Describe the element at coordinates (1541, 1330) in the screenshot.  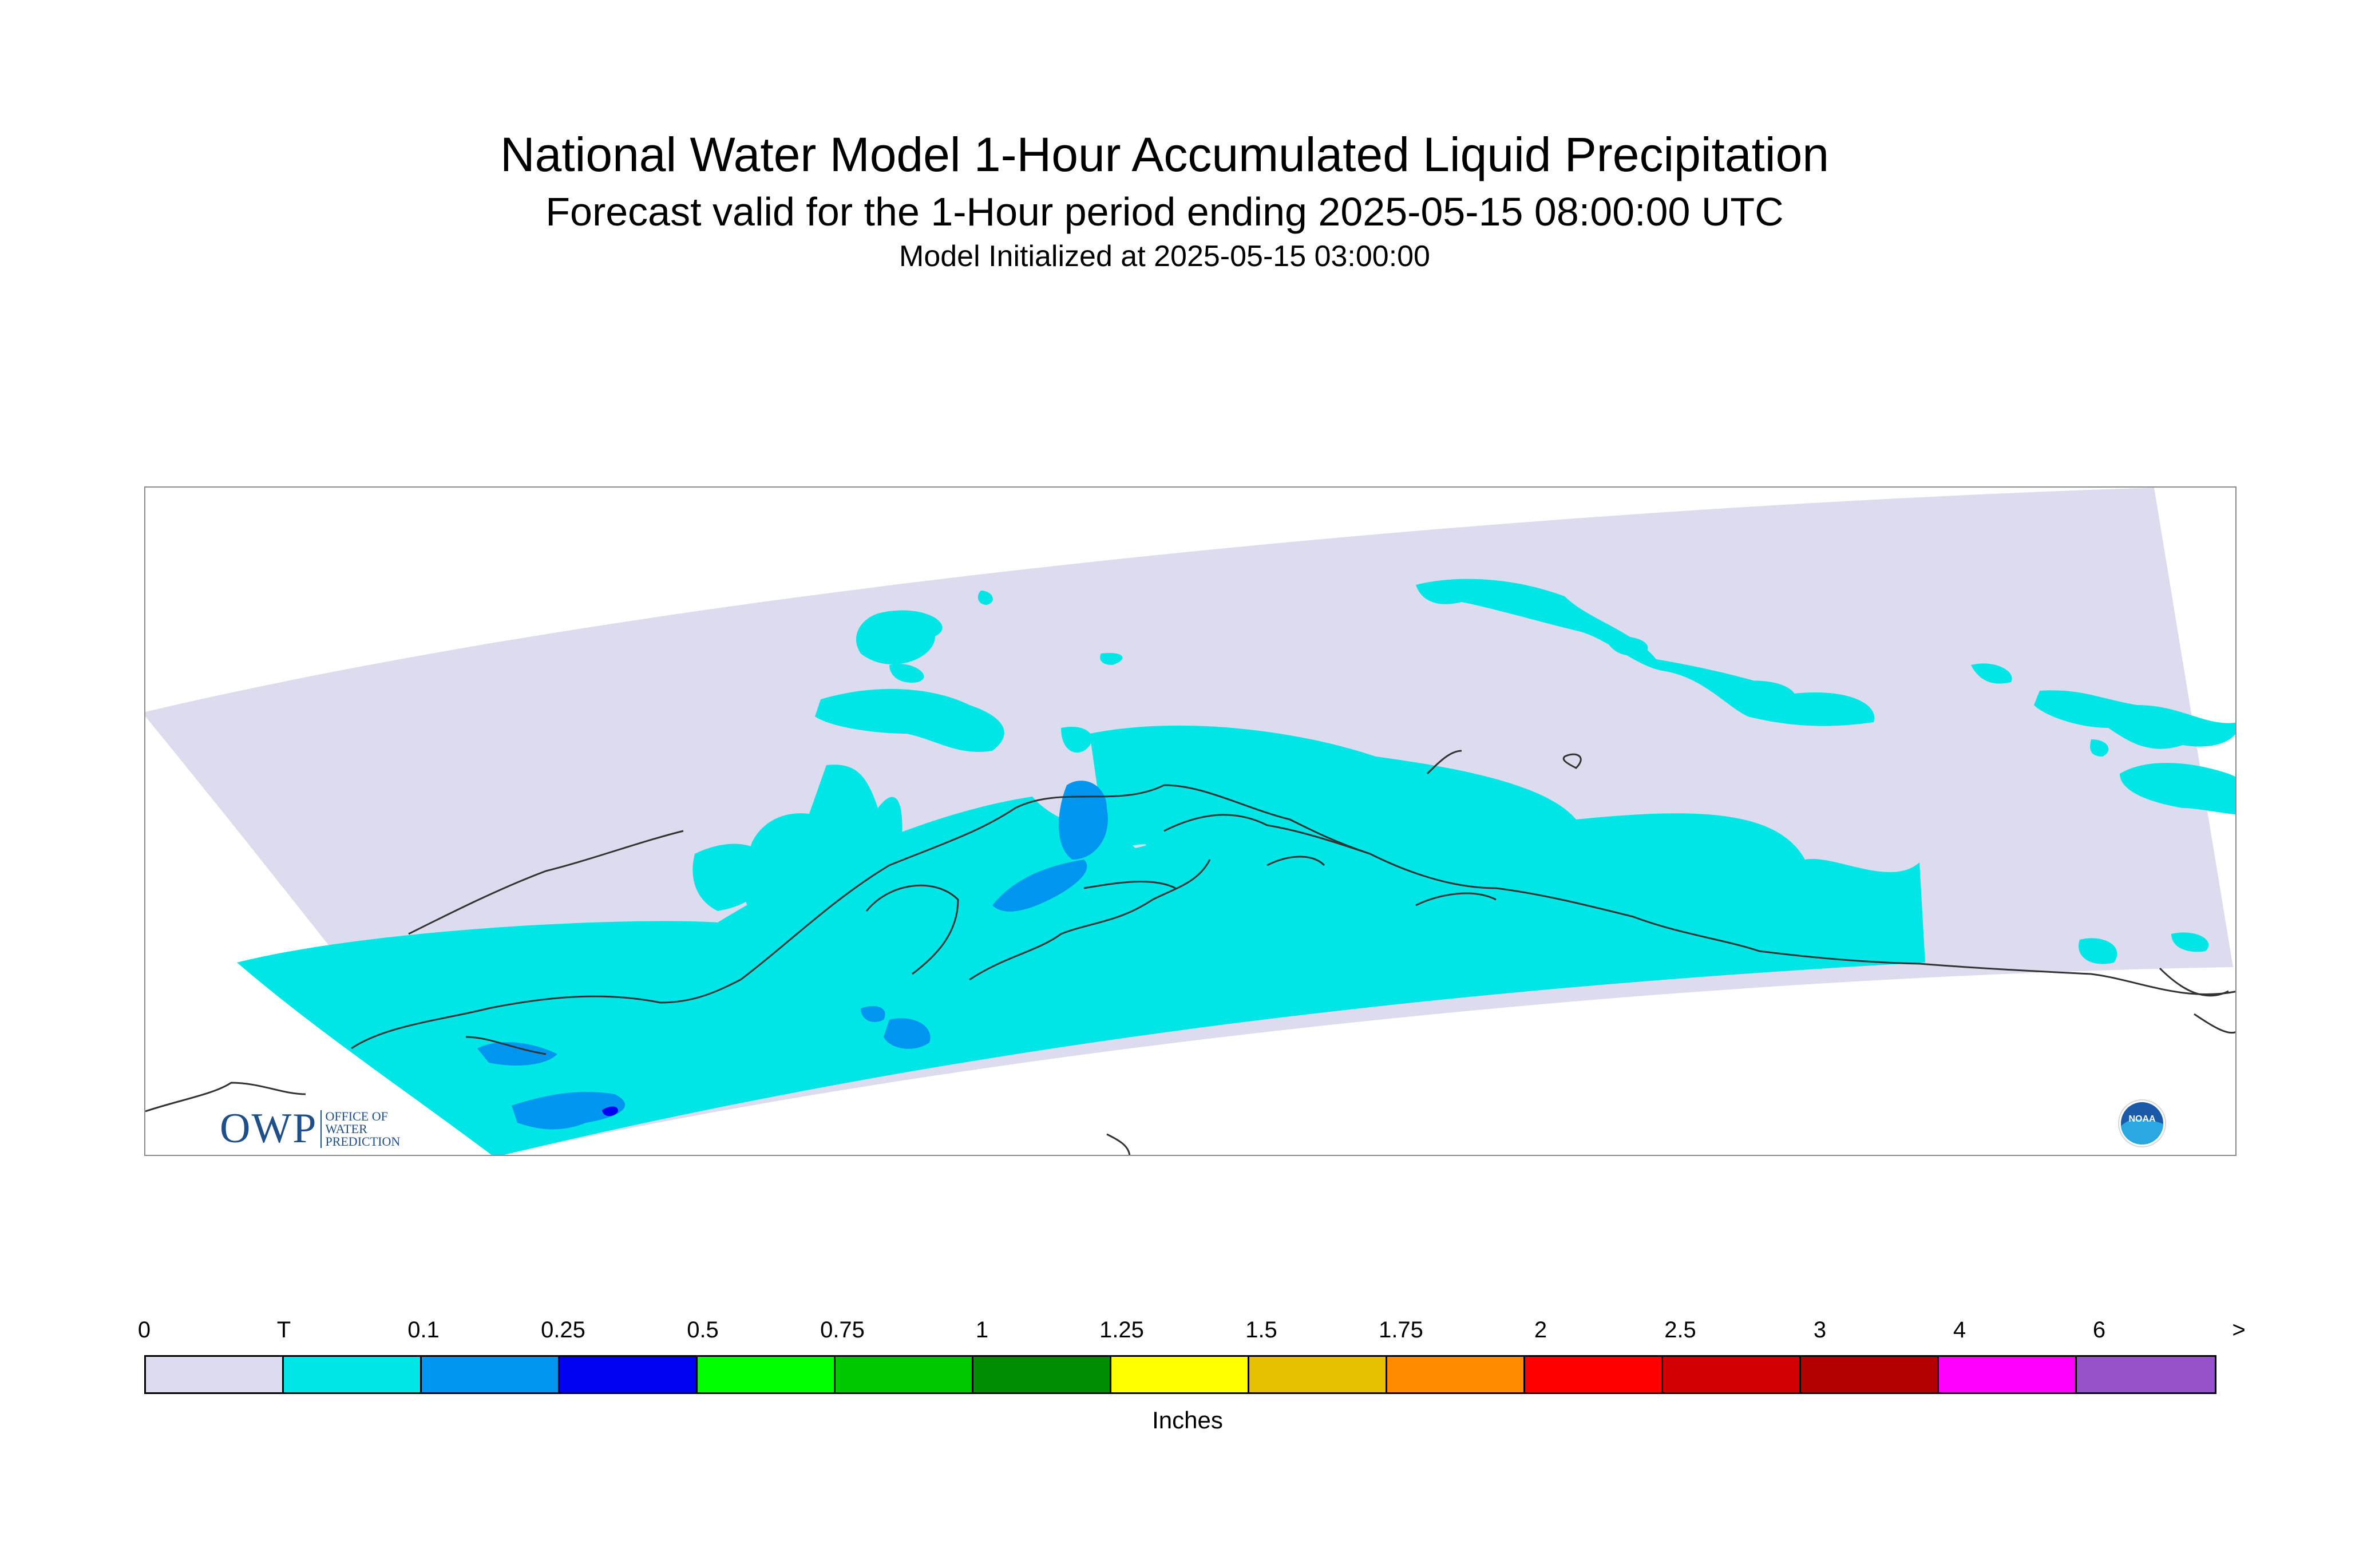
I see `legend-tick-label: 2` at that location.